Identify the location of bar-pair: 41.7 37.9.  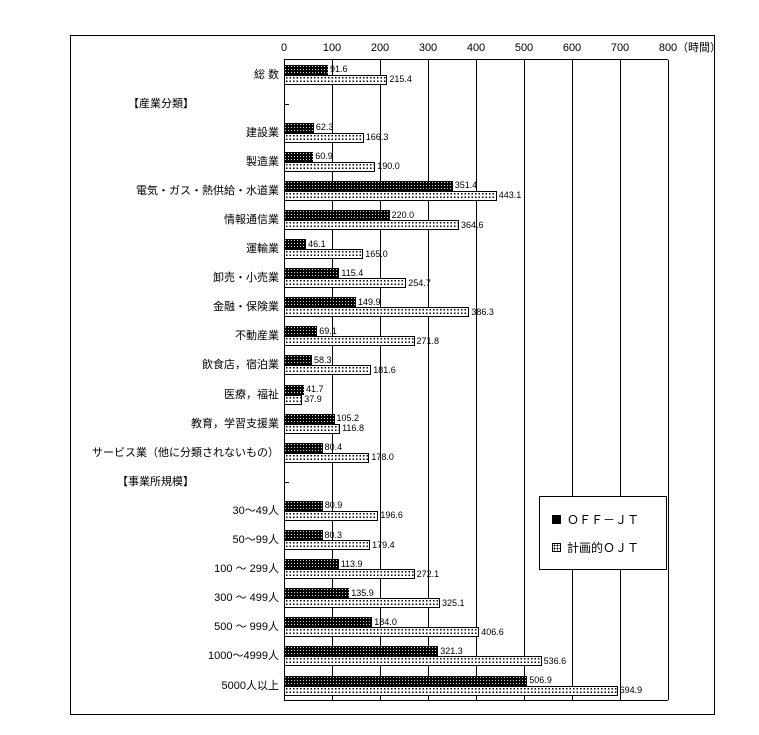
(304, 394).